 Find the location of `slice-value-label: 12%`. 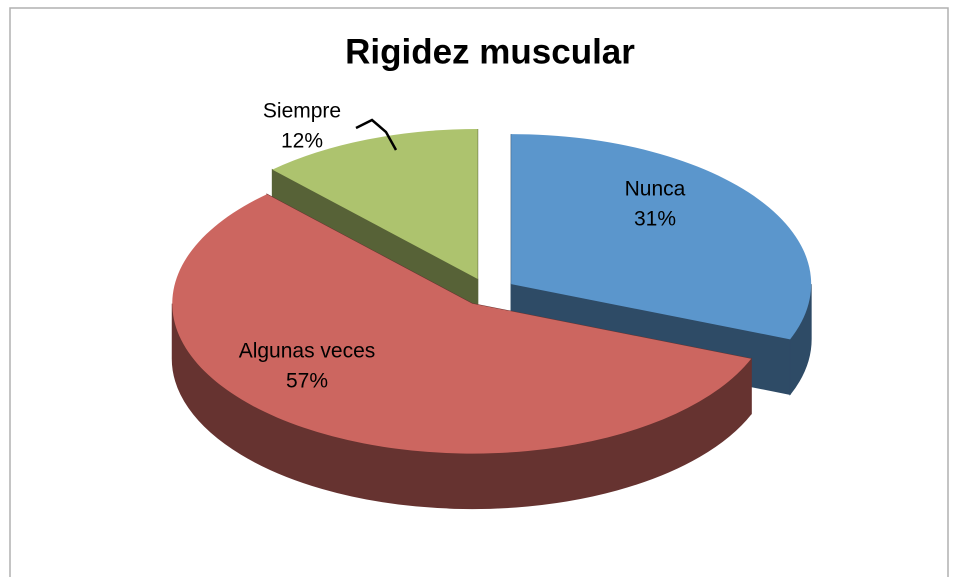

slice-value-label: 12% is located at coordinates (302, 141).